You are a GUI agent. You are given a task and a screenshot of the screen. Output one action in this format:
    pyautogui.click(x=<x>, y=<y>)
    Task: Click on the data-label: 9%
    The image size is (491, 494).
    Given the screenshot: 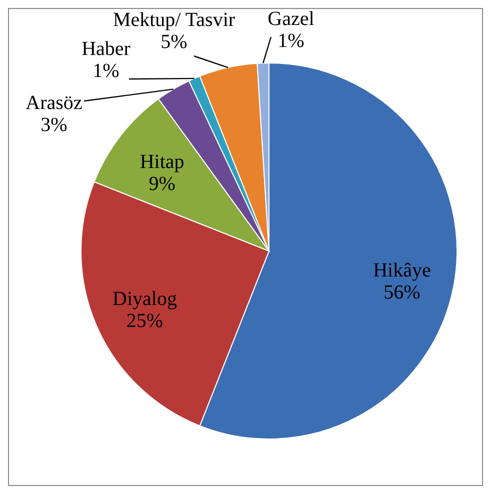 What is the action you would take?
    pyautogui.click(x=162, y=184)
    